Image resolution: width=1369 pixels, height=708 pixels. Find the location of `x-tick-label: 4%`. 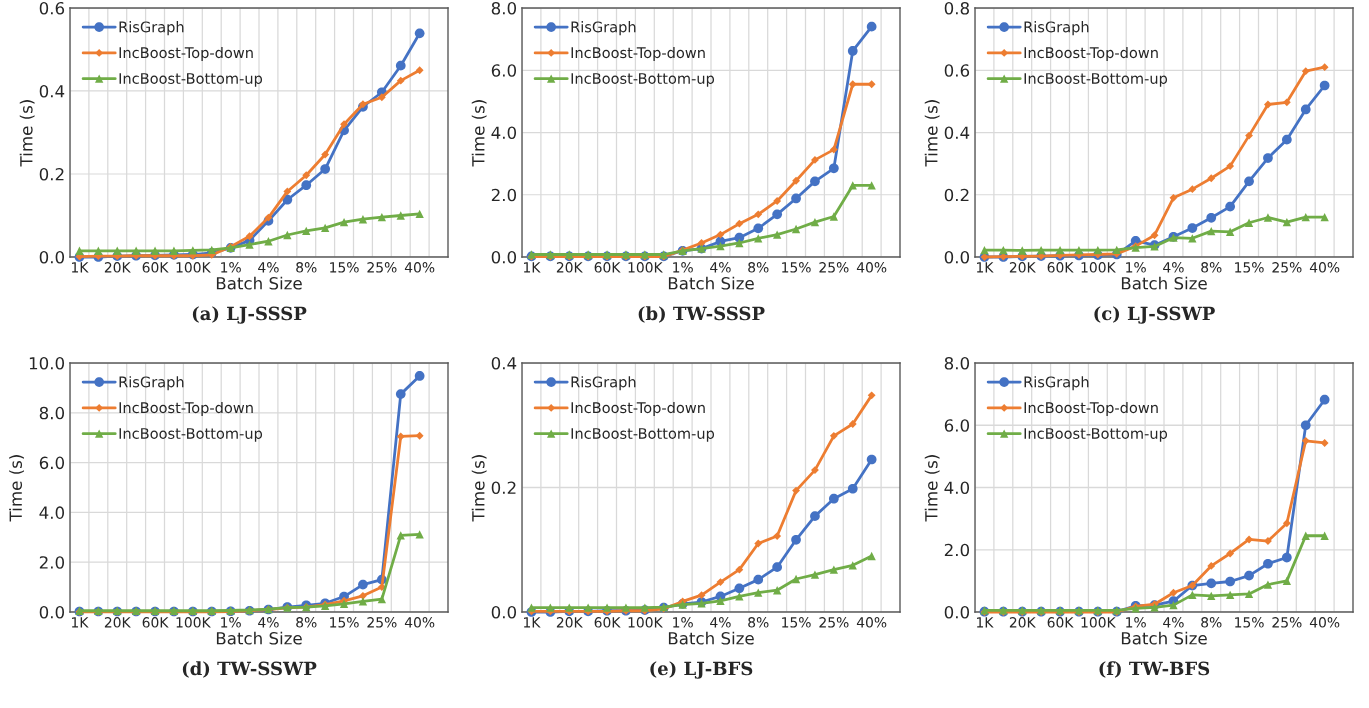

x-tick-label: 4% is located at coordinates (1173, 622).